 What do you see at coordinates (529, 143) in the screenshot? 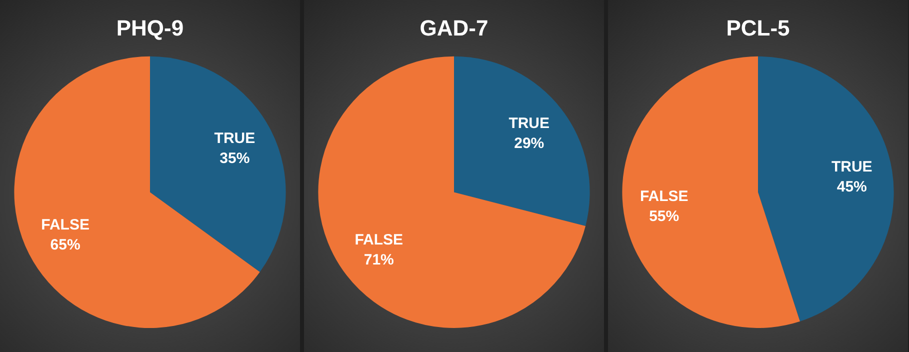
I see `data-label: 29%` at bounding box center [529, 143].